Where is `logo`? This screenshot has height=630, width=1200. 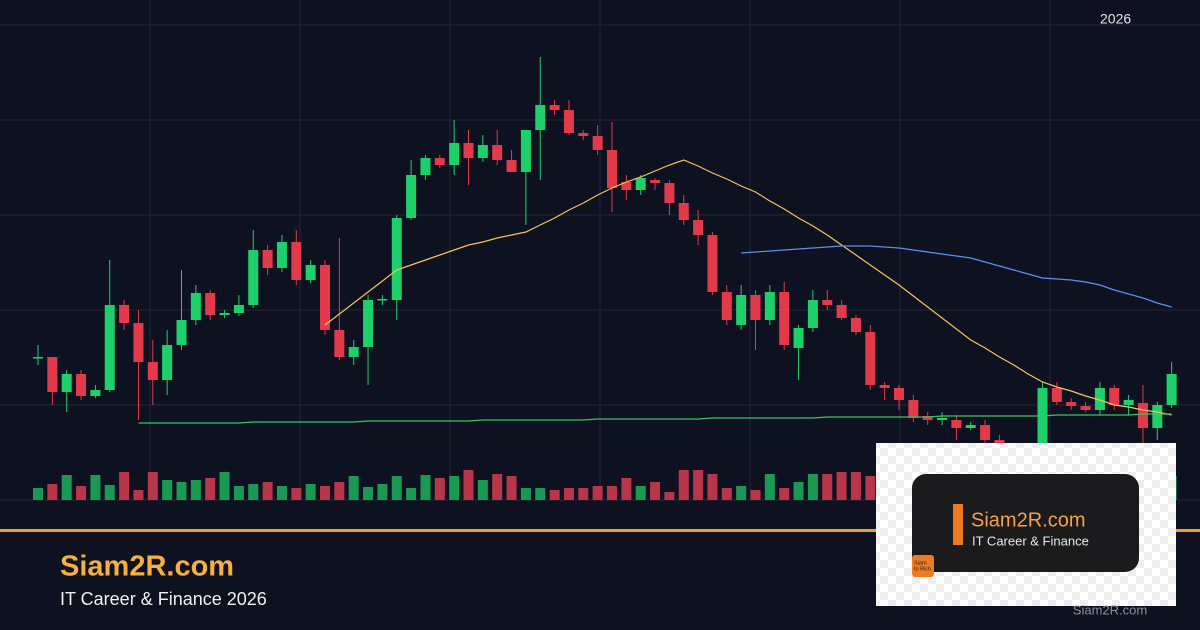 logo is located at coordinates (923, 566).